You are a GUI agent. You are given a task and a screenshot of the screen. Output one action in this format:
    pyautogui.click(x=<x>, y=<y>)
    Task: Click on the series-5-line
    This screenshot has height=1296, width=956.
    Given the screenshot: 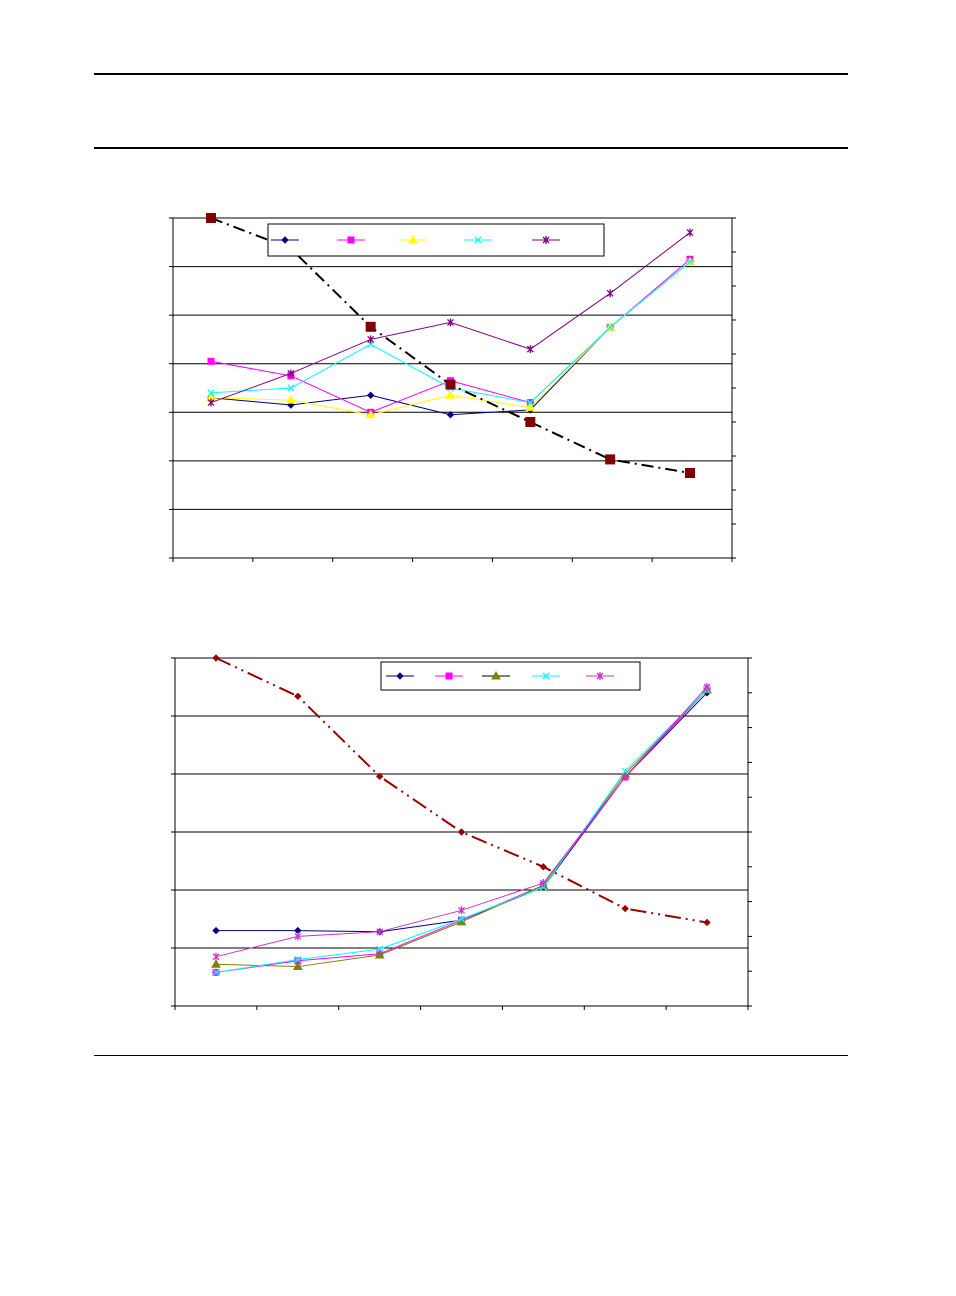 What is the action you would take?
    pyautogui.click(x=461, y=822)
    